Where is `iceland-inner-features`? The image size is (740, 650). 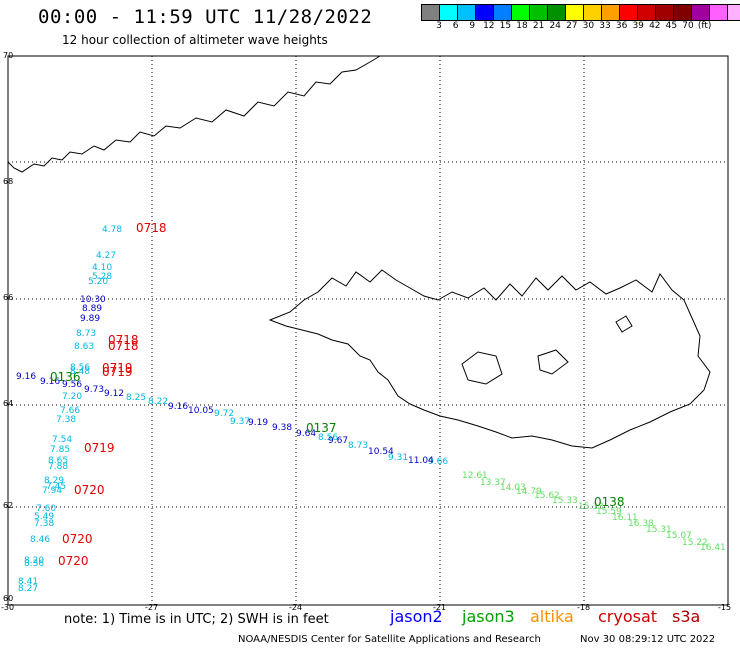 iceland-inner-features is located at coordinates (547, 350).